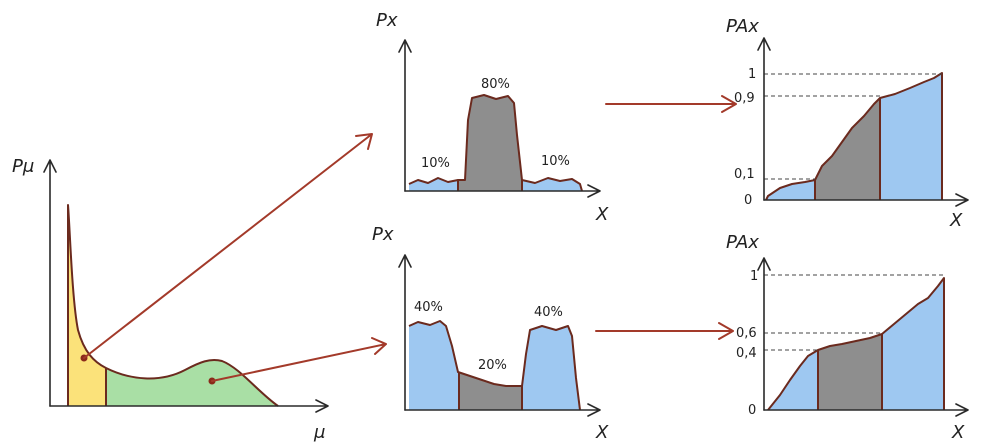  Describe the element at coordinates (764, 334) in the screenshot. I see `bottom-cdf-y-axis` at that location.